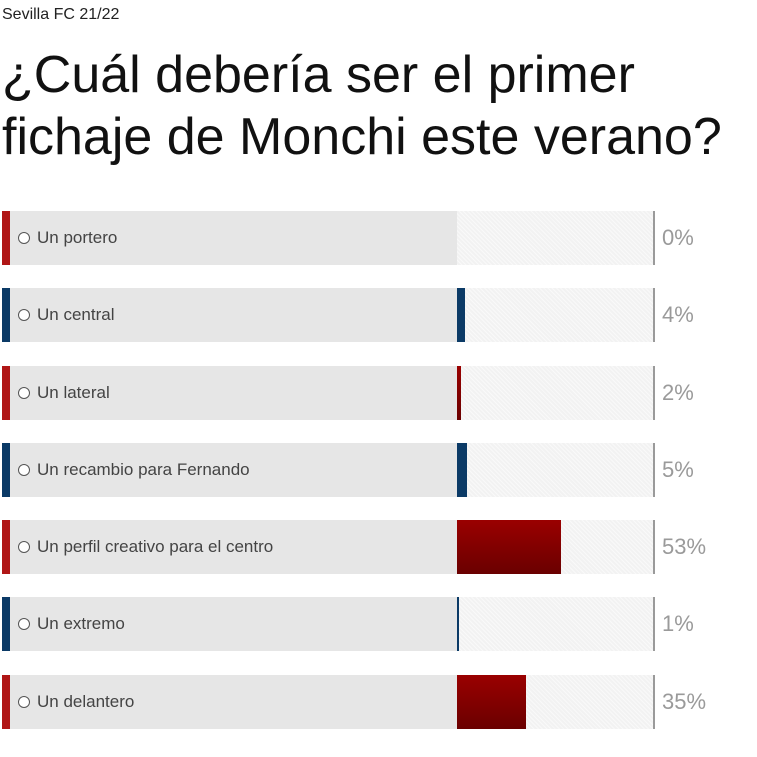 The height and width of the screenshot is (757, 757). I want to click on poll-option: Un central 4%, so click(377, 315).